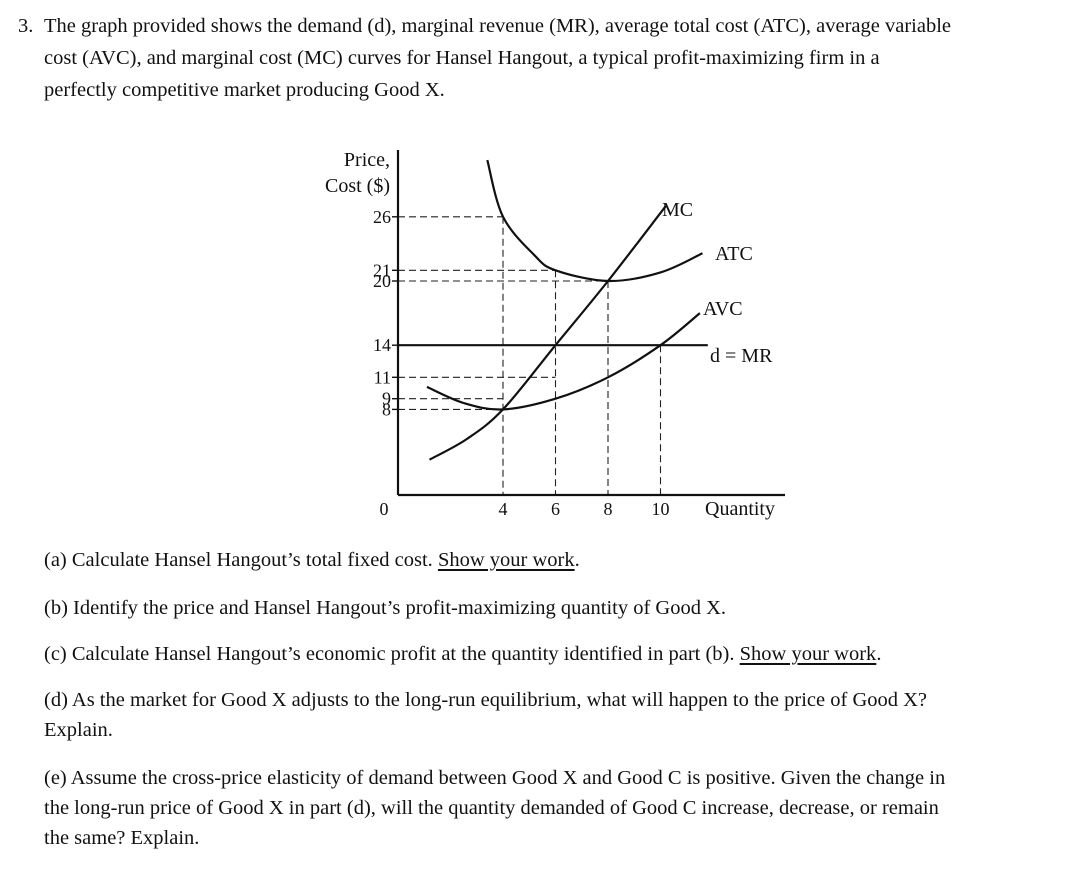  Describe the element at coordinates (661, 509) in the screenshot. I see `x-tick-label: 10` at that location.